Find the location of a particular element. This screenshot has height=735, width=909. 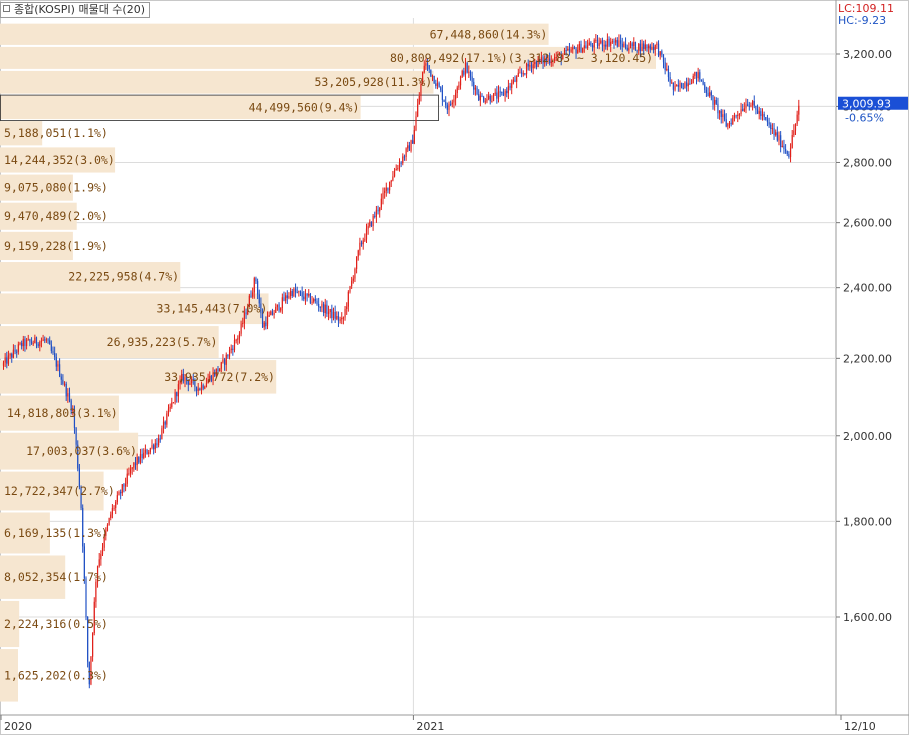

indicator-title-text: 종합(KOSPI) 매물대 수(20) is located at coordinates (80, 9).